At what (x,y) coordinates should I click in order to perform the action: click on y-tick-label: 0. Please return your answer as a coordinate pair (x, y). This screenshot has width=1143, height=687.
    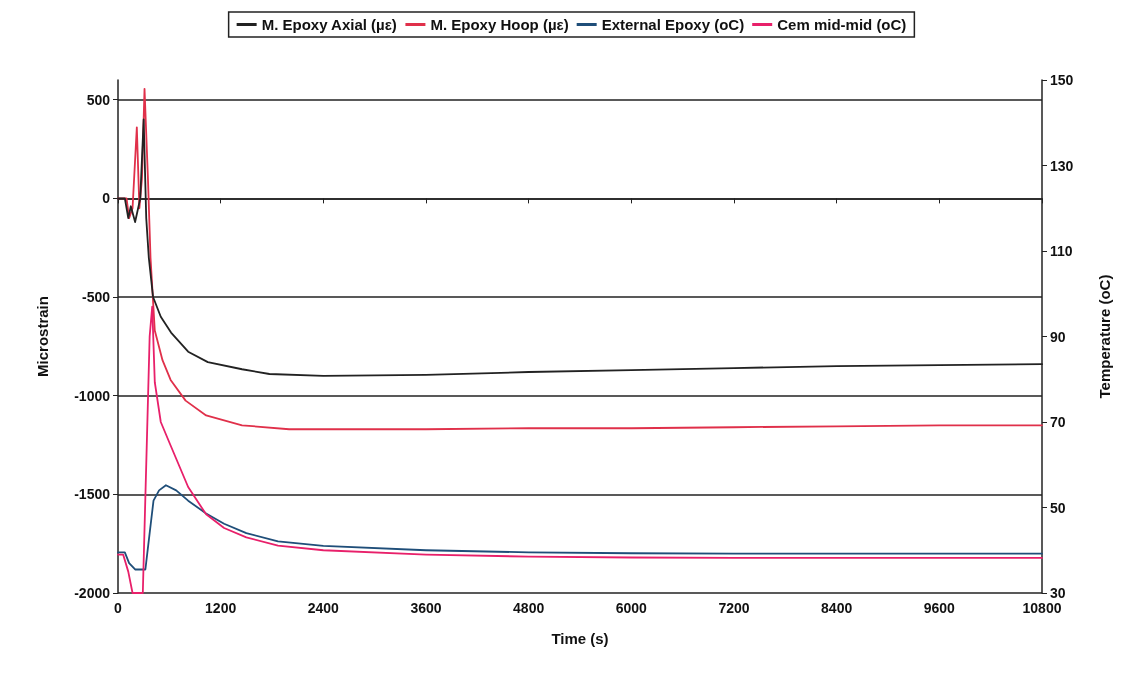
    Looking at the image, I should click on (106, 198).